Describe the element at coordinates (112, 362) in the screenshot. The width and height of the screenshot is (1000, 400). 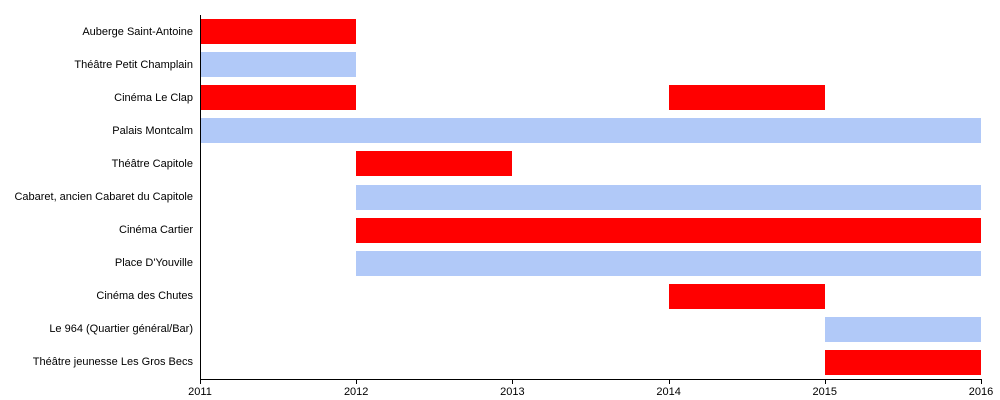
I see `row-label: Théâtre jeunesse Les Gros Becs` at that location.